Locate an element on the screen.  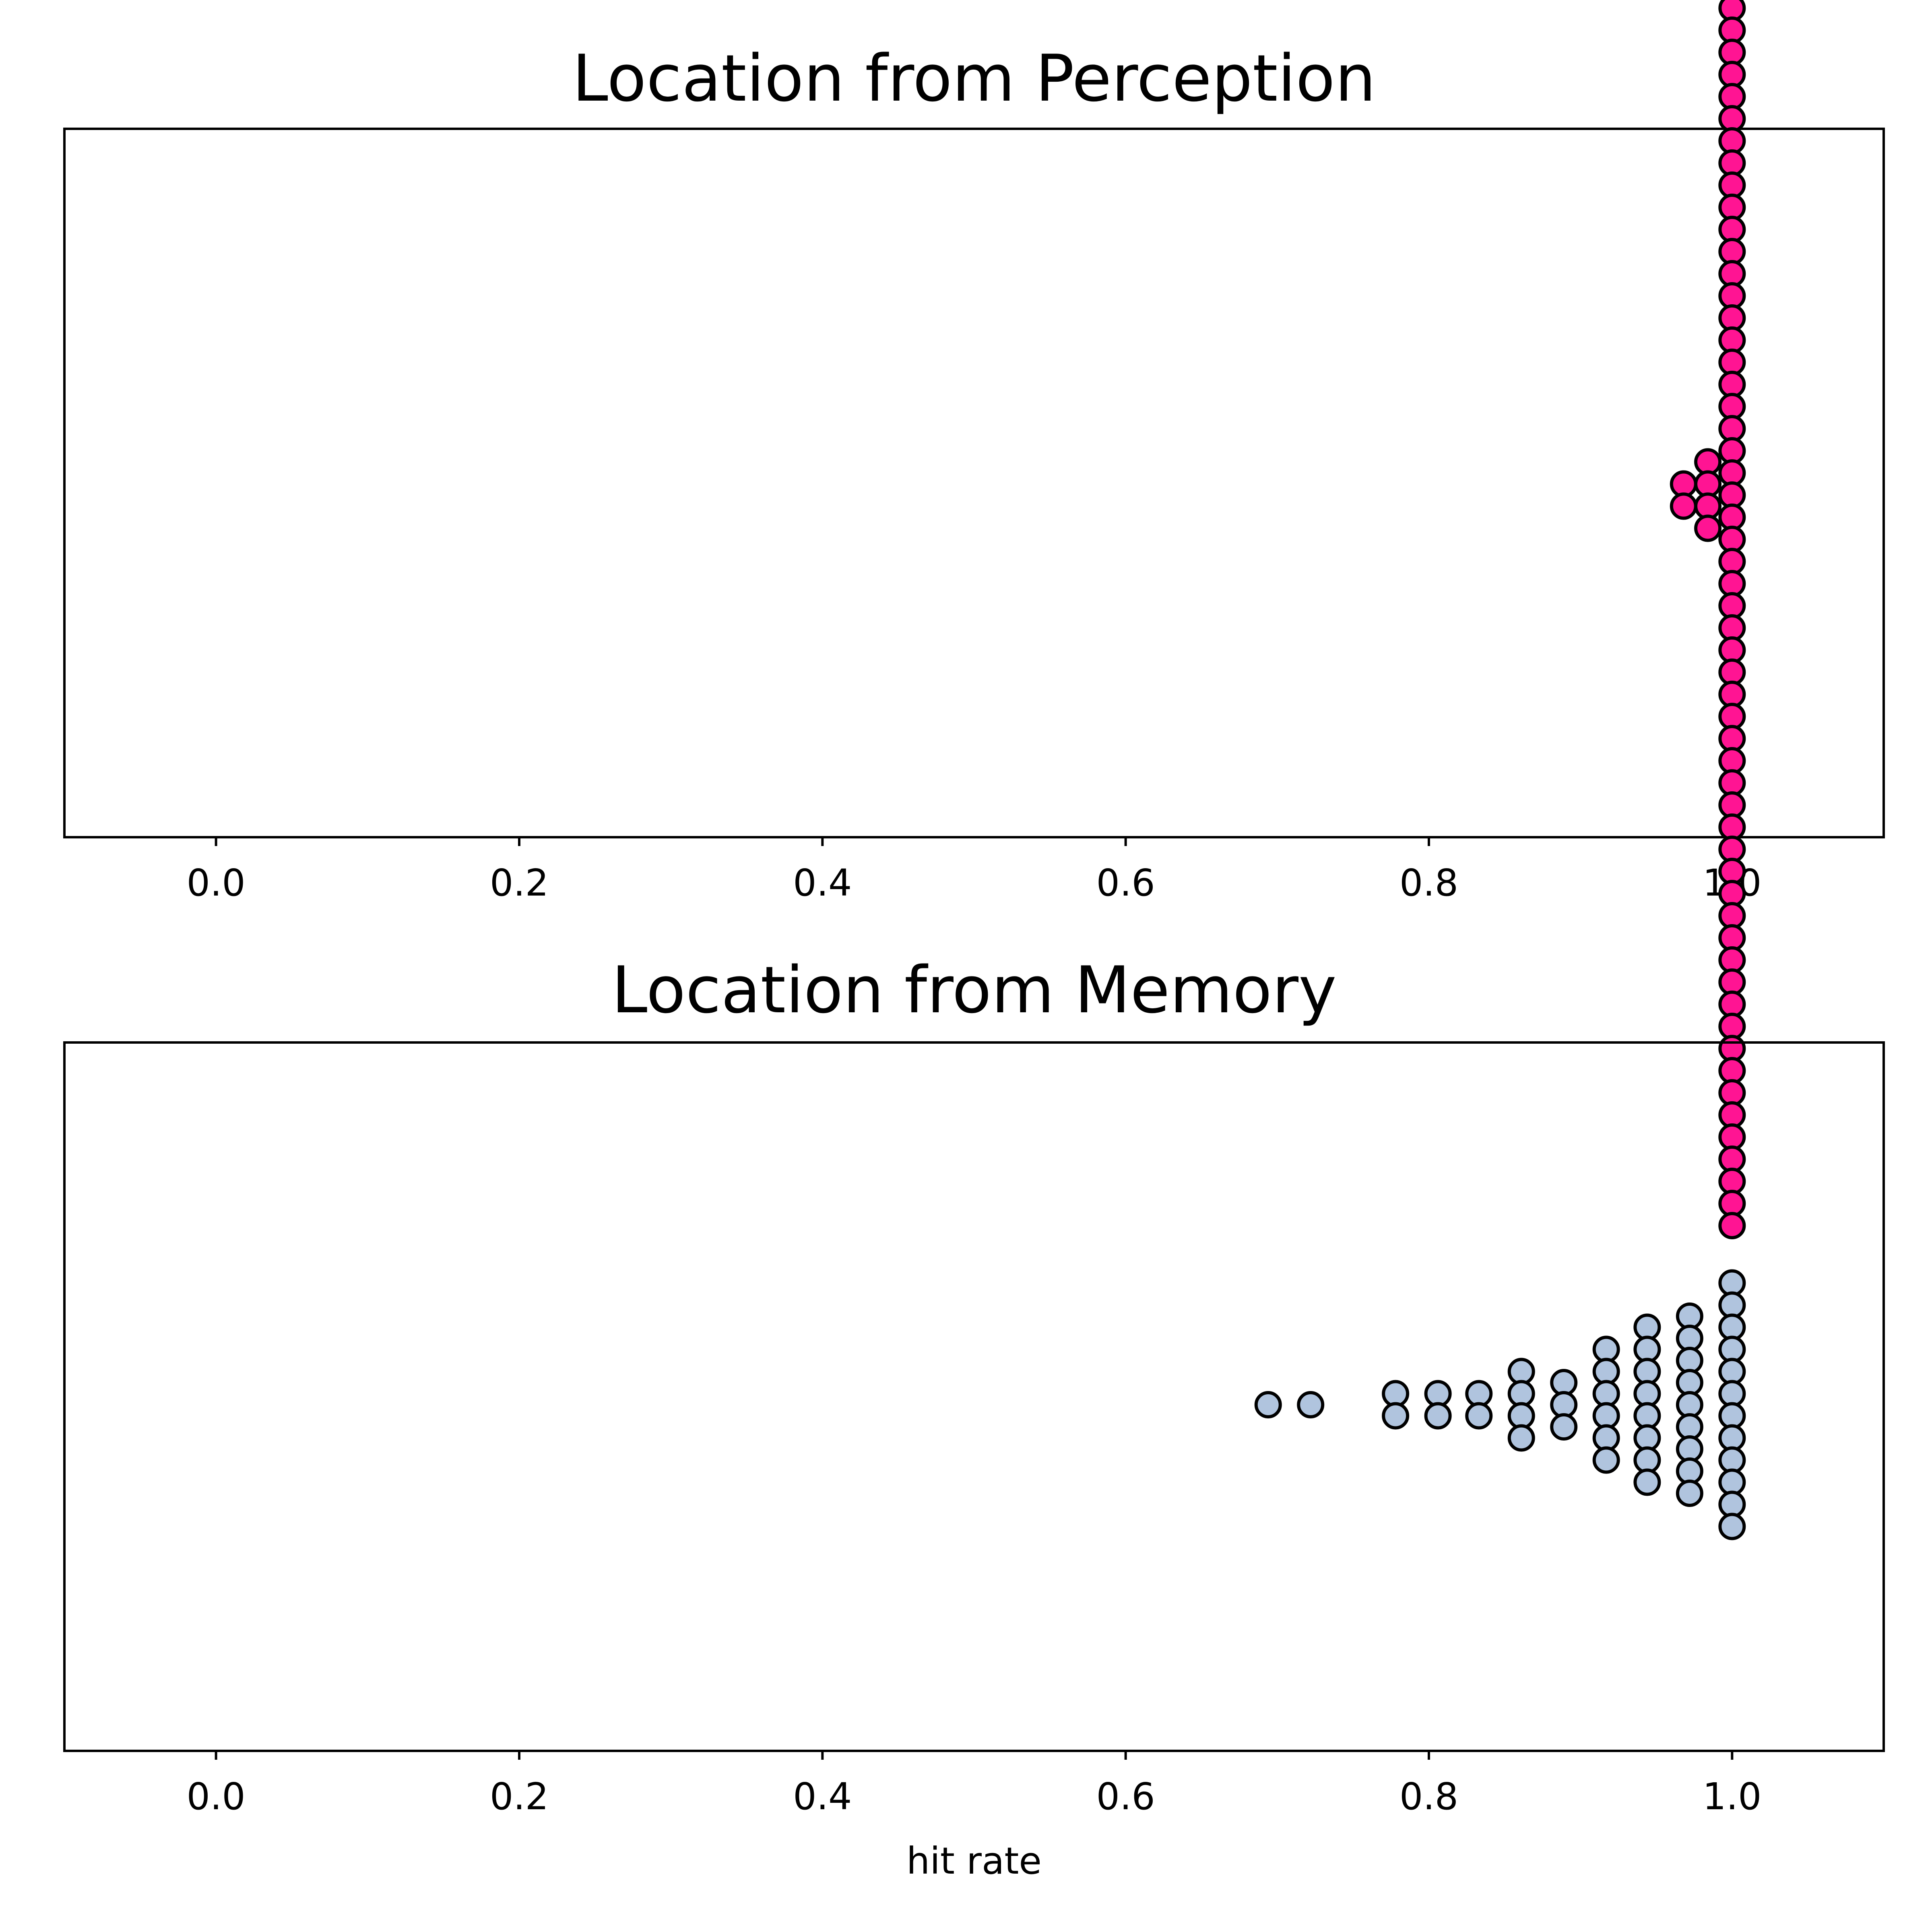
perception-x-tick-label-2: 0.4 is located at coordinates (822, 883).